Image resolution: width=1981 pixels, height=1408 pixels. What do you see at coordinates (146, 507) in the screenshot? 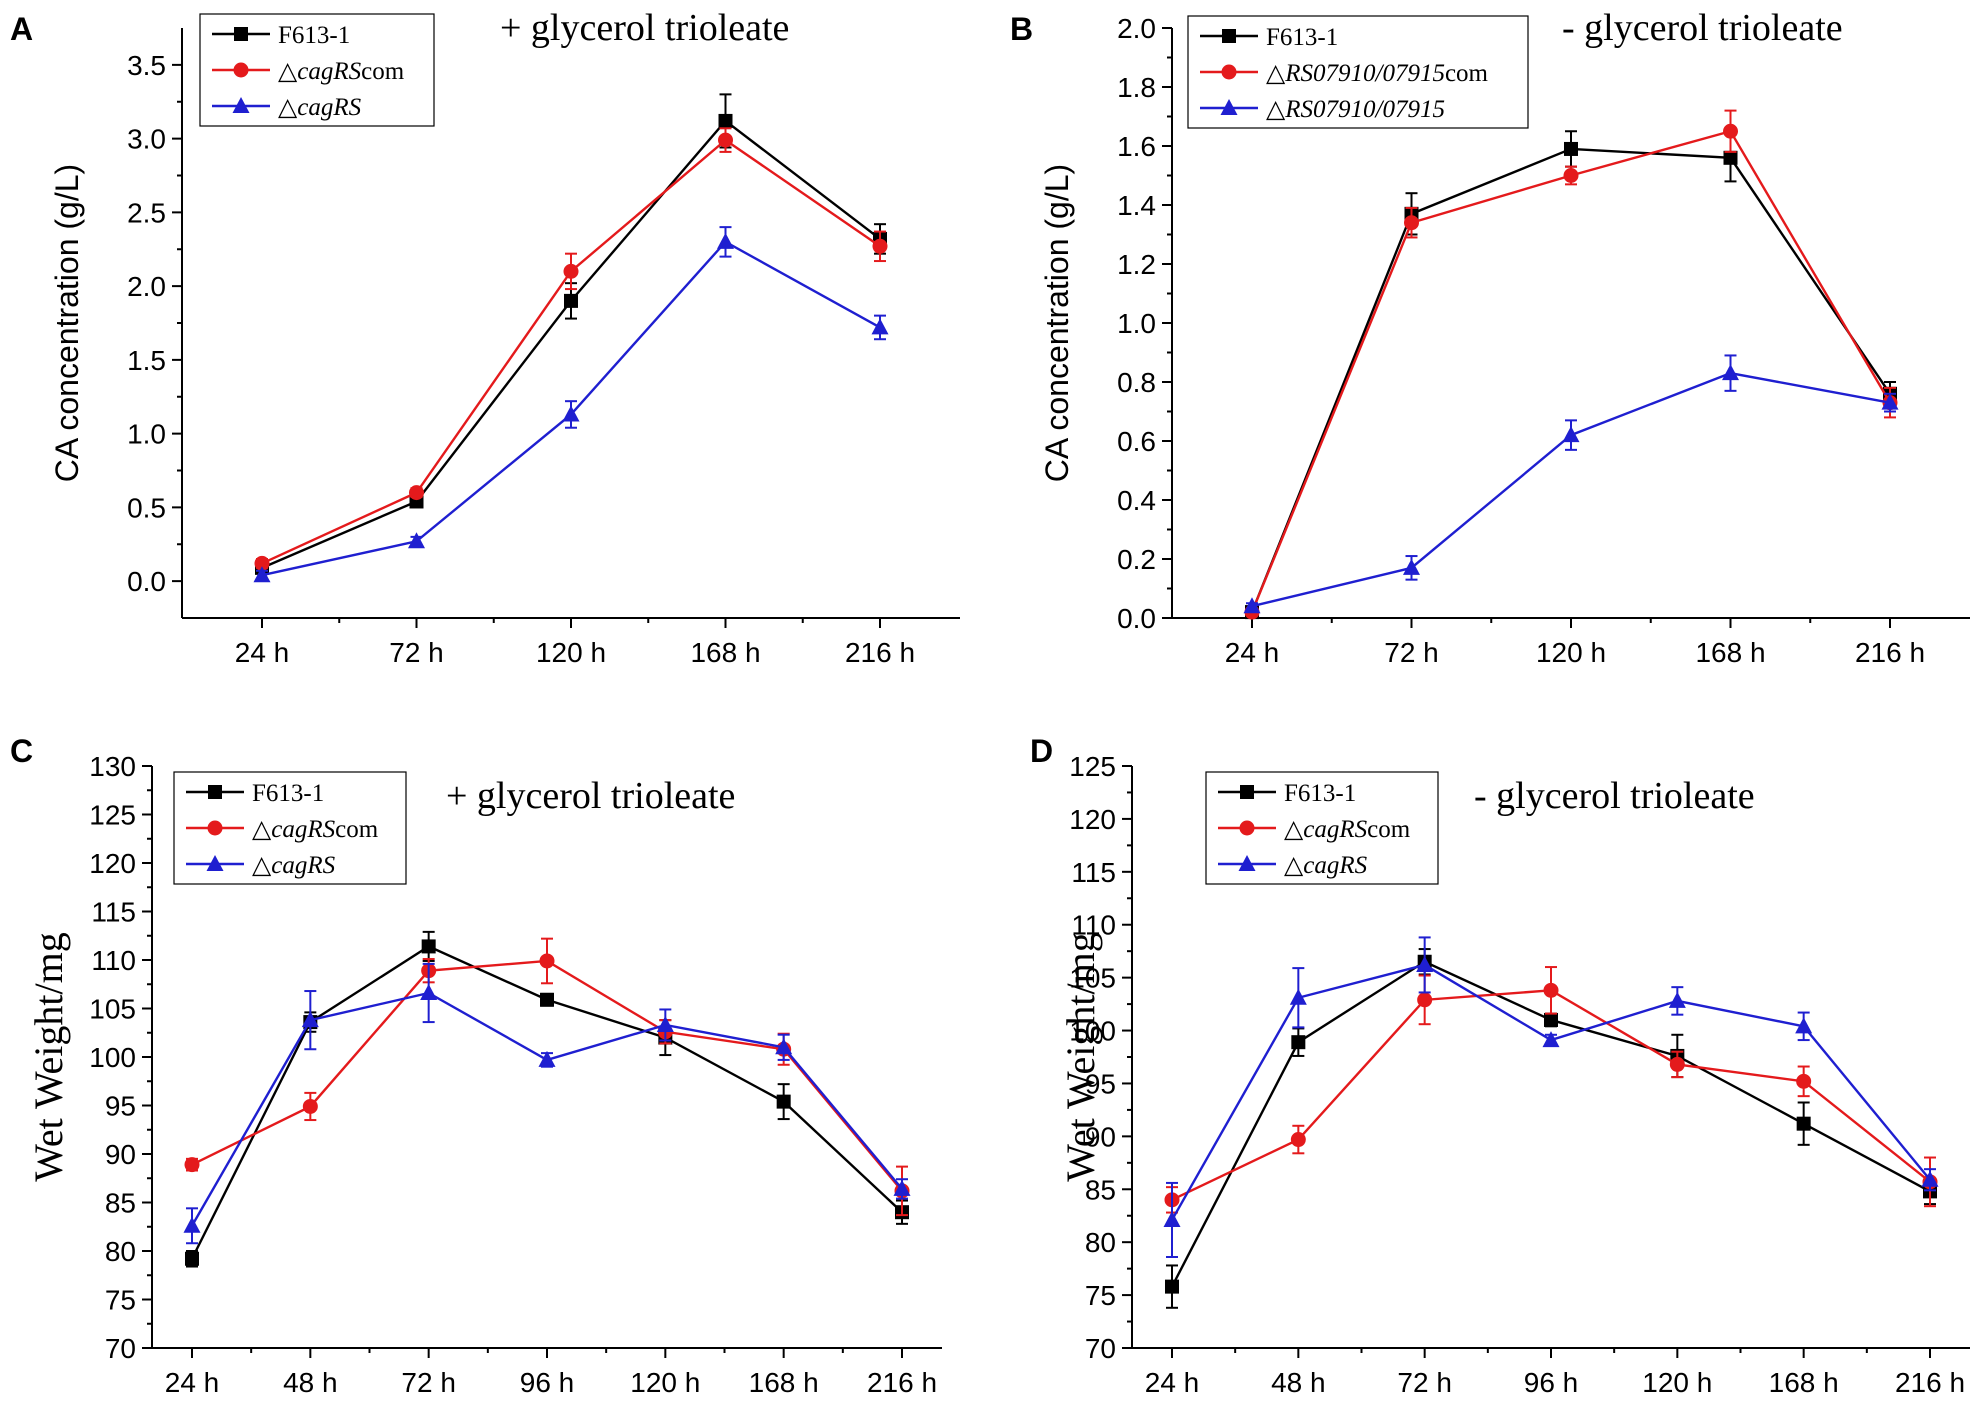
I see `y-tick-label: 0.5` at bounding box center [146, 507].